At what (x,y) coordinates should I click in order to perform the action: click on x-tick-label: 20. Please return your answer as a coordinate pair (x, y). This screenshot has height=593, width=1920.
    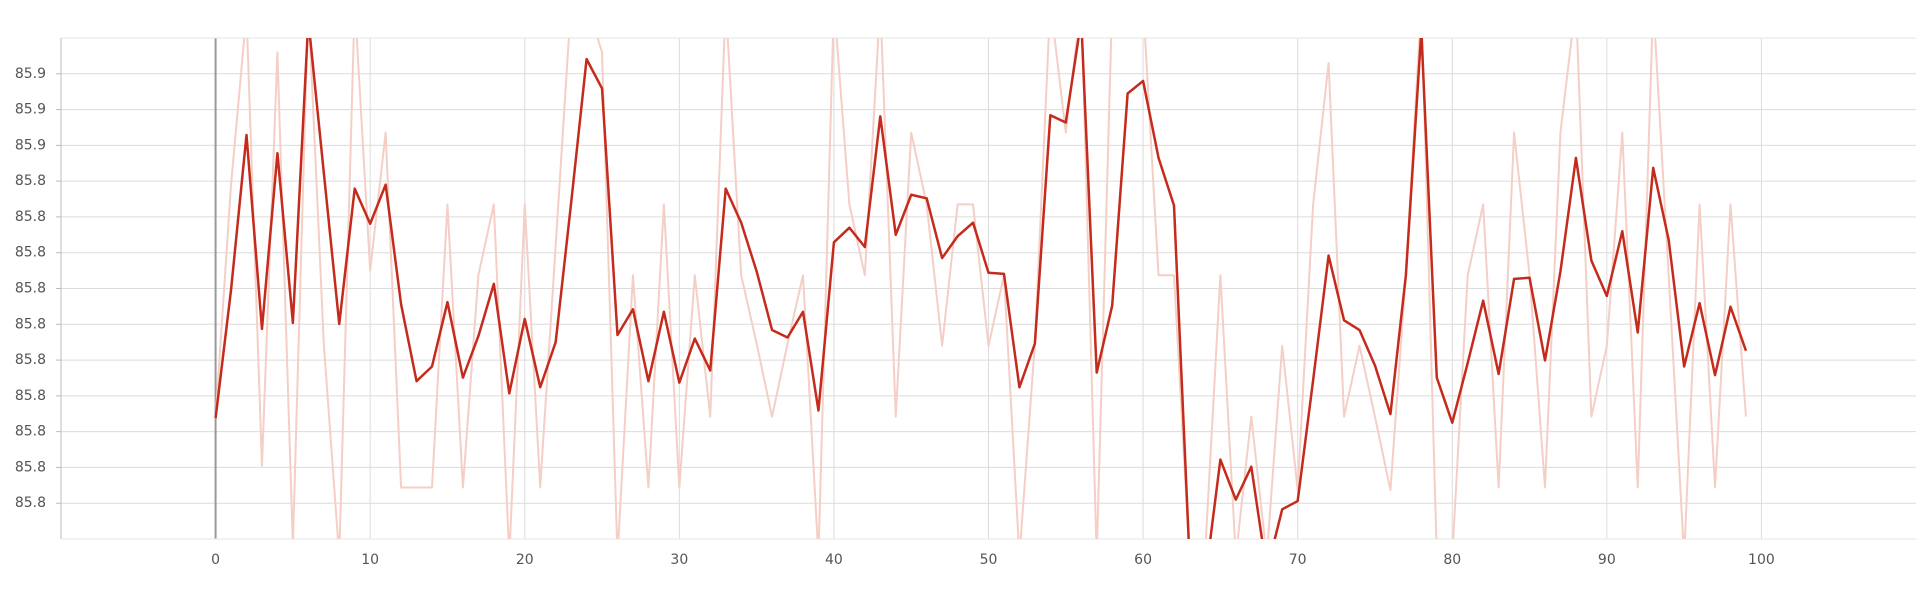
    Looking at the image, I should click on (525, 560).